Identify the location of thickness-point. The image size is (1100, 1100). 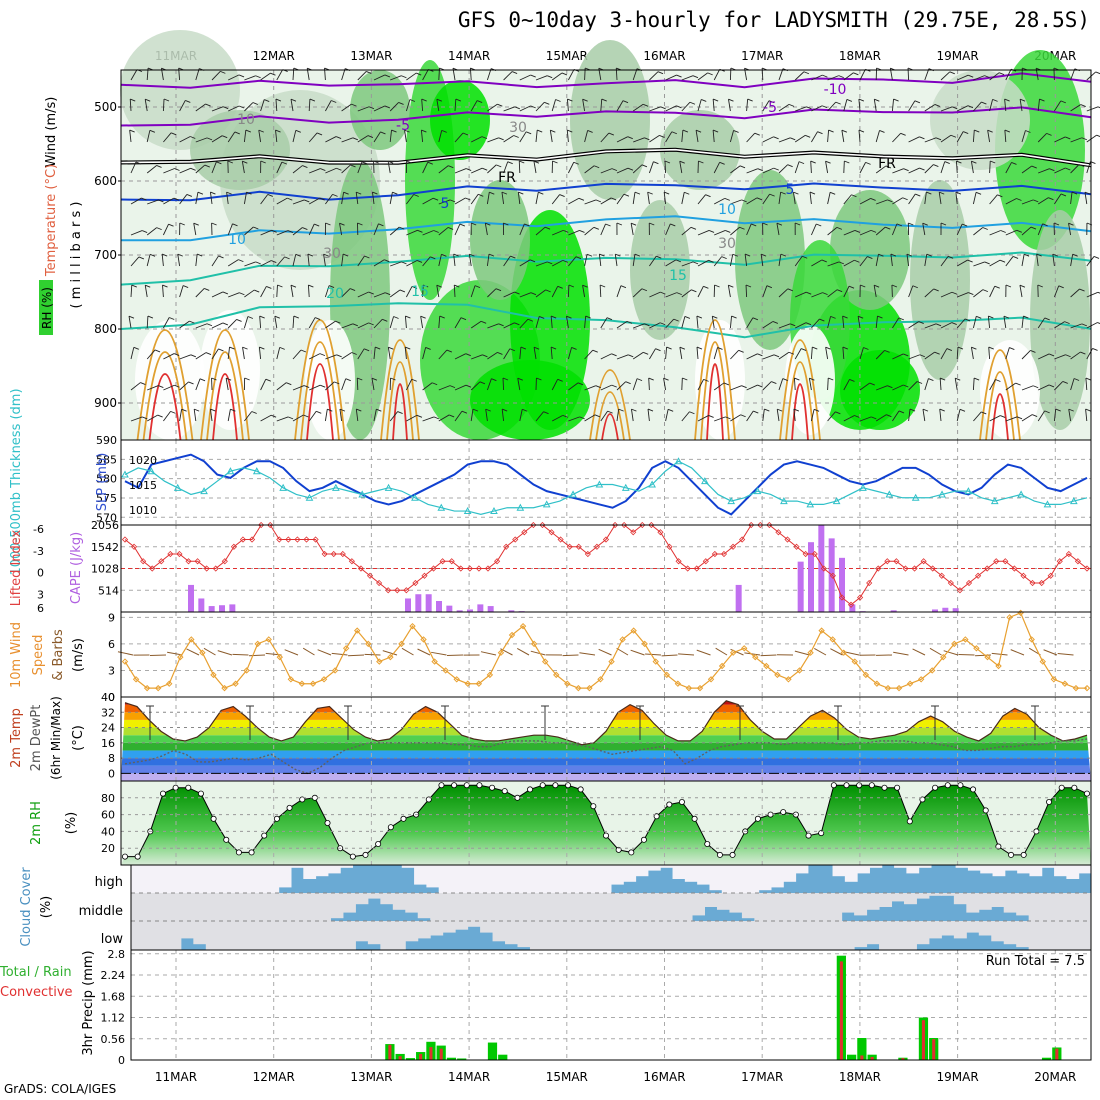
(151, 471).